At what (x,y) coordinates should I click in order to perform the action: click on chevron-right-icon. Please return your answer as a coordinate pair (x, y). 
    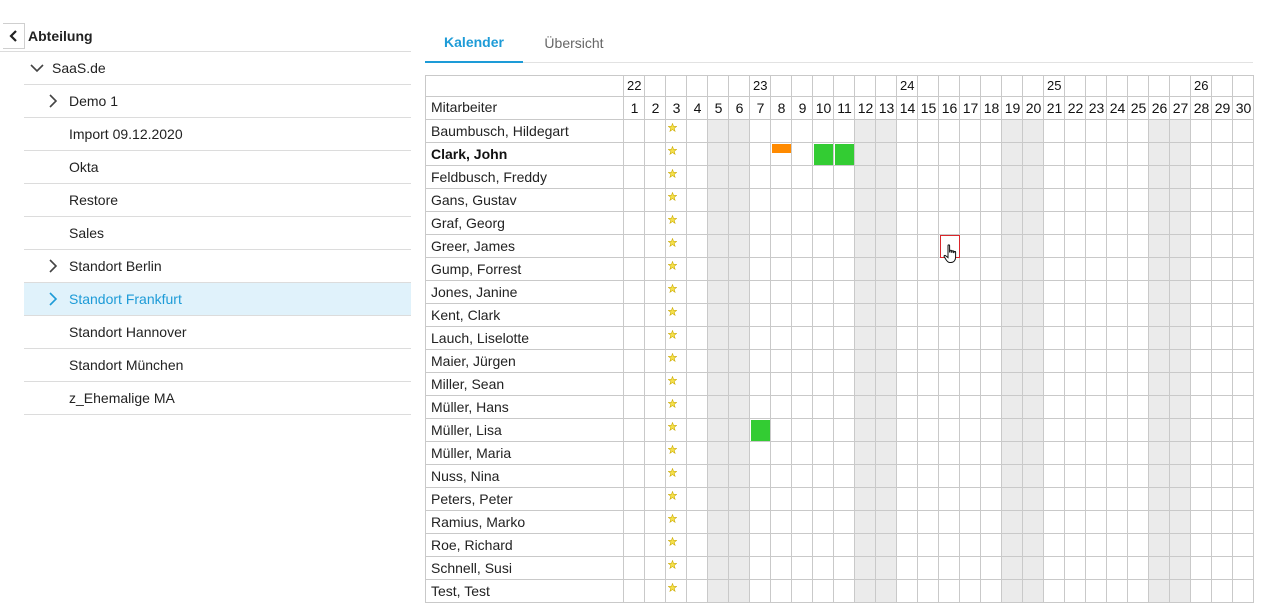
    Looking at the image, I should click on (53, 101).